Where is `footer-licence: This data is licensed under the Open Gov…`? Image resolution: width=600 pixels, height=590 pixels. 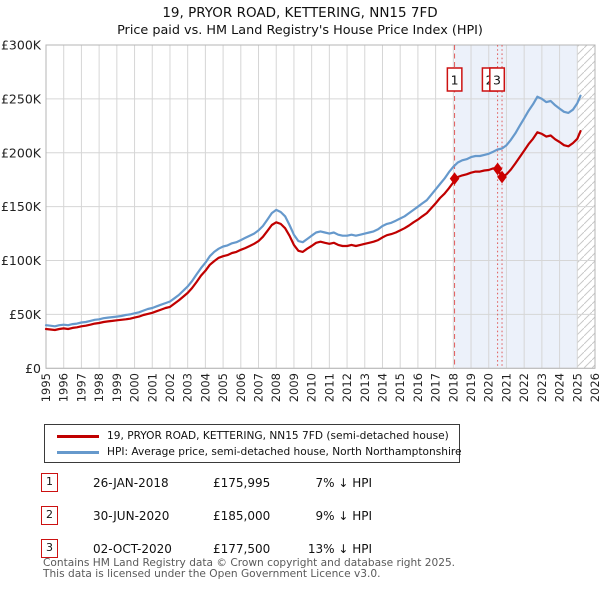
footer-licence: This data is licensed under the Open Gov… is located at coordinates (212, 574).